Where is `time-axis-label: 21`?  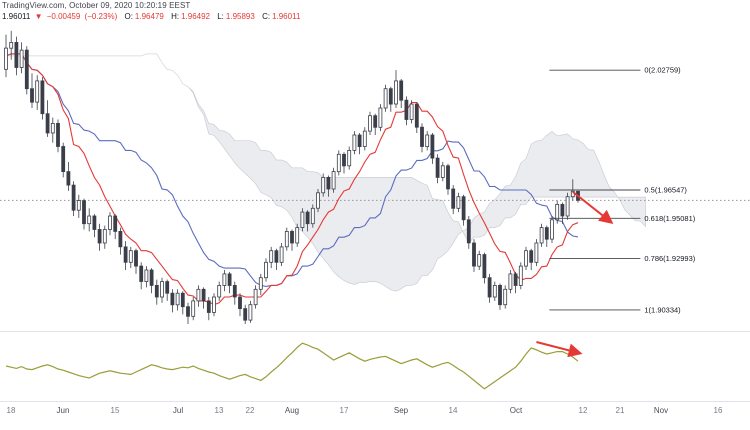
time-axis-label: 21 is located at coordinates (620, 410).